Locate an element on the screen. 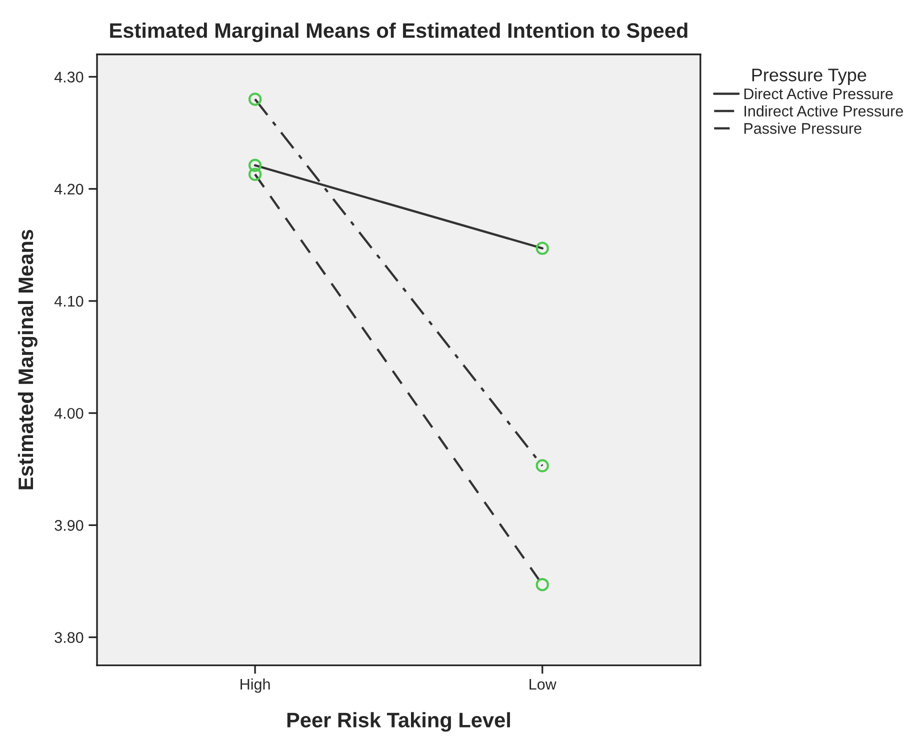  legend-label: Passive Pressure is located at coordinates (803, 128).